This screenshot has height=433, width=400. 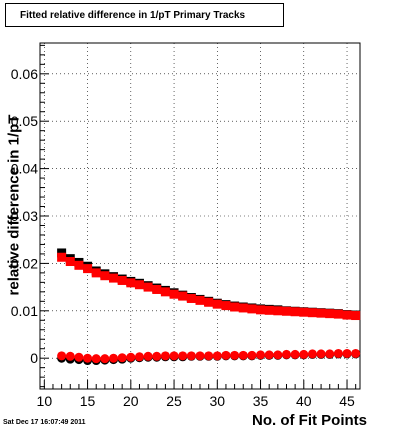 What do you see at coordinates (261, 401) in the screenshot?
I see `x-tick-label: 35` at bounding box center [261, 401].